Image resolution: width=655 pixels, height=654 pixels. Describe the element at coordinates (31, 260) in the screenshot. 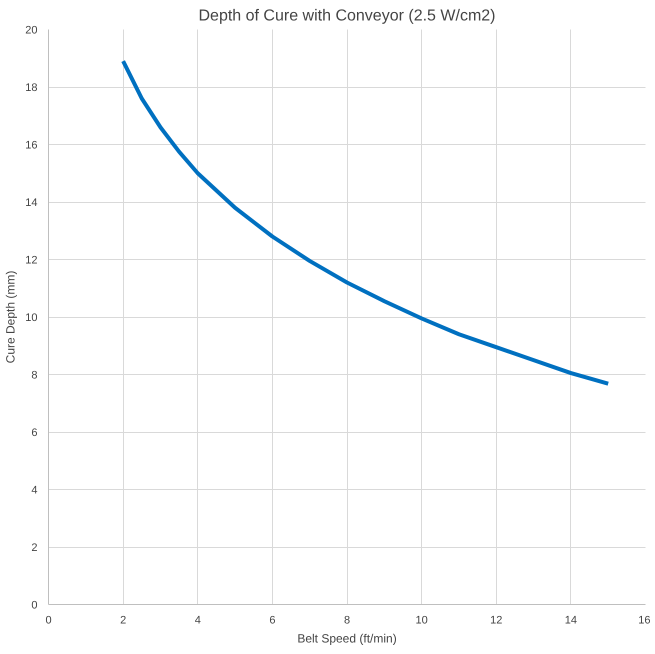

I see `y-tick-label: 12` at that location.